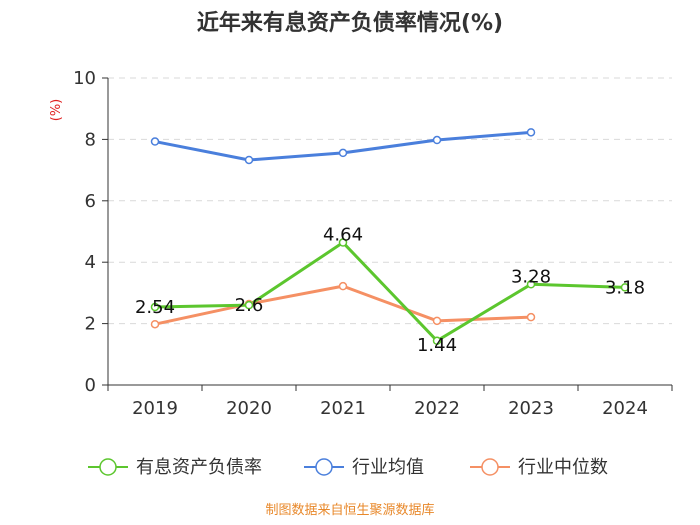 The width and height of the screenshot is (700, 525). What do you see at coordinates (343, 242) in the screenshot?
I see `series-0-point-2021` at bounding box center [343, 242].